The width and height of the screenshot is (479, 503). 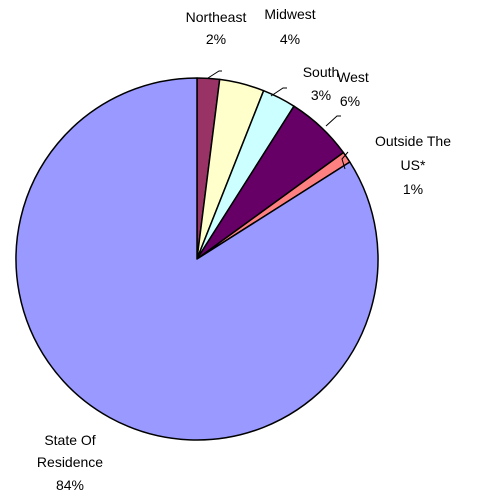 What do you see at coordinates (413, 141) in the screenshot?
I see `slice-name-label: Outside The` at bounding box center [413, 141].